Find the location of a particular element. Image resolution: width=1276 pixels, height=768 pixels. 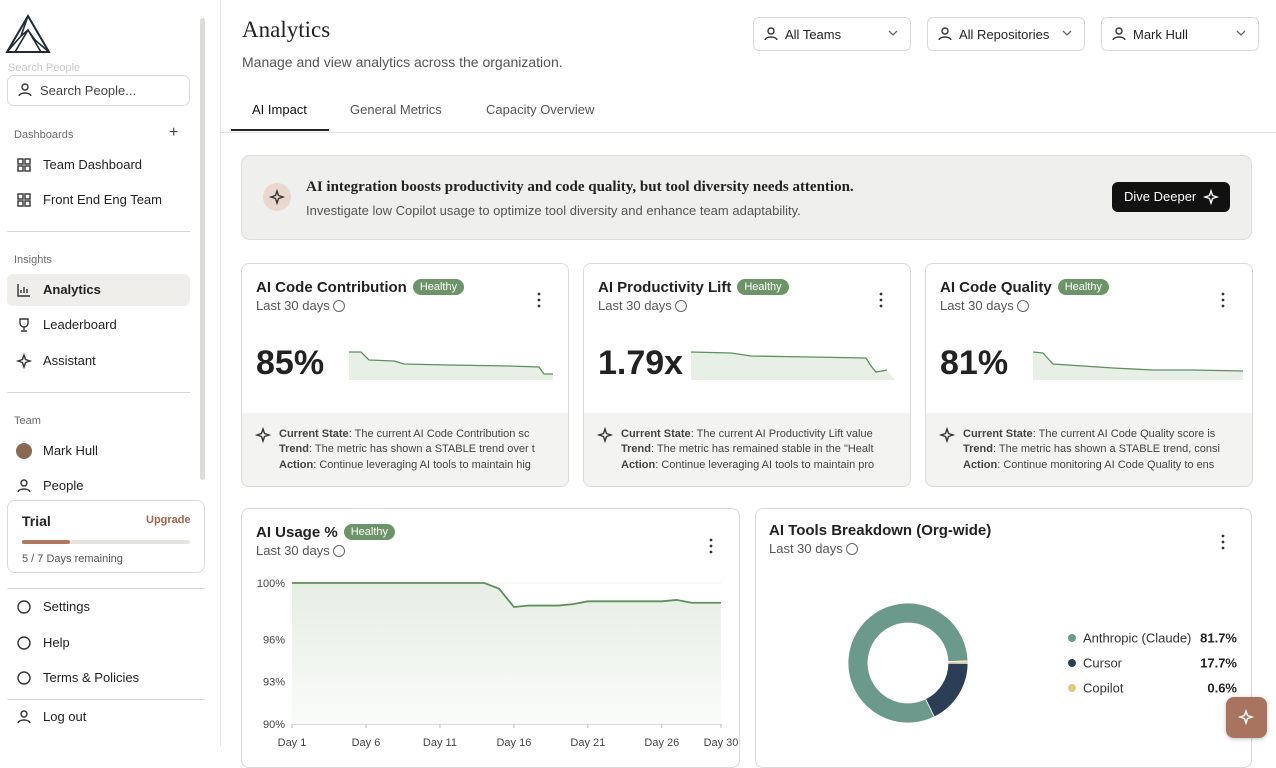

nav-item: Leaderboard is located at coordinates (80, 324).